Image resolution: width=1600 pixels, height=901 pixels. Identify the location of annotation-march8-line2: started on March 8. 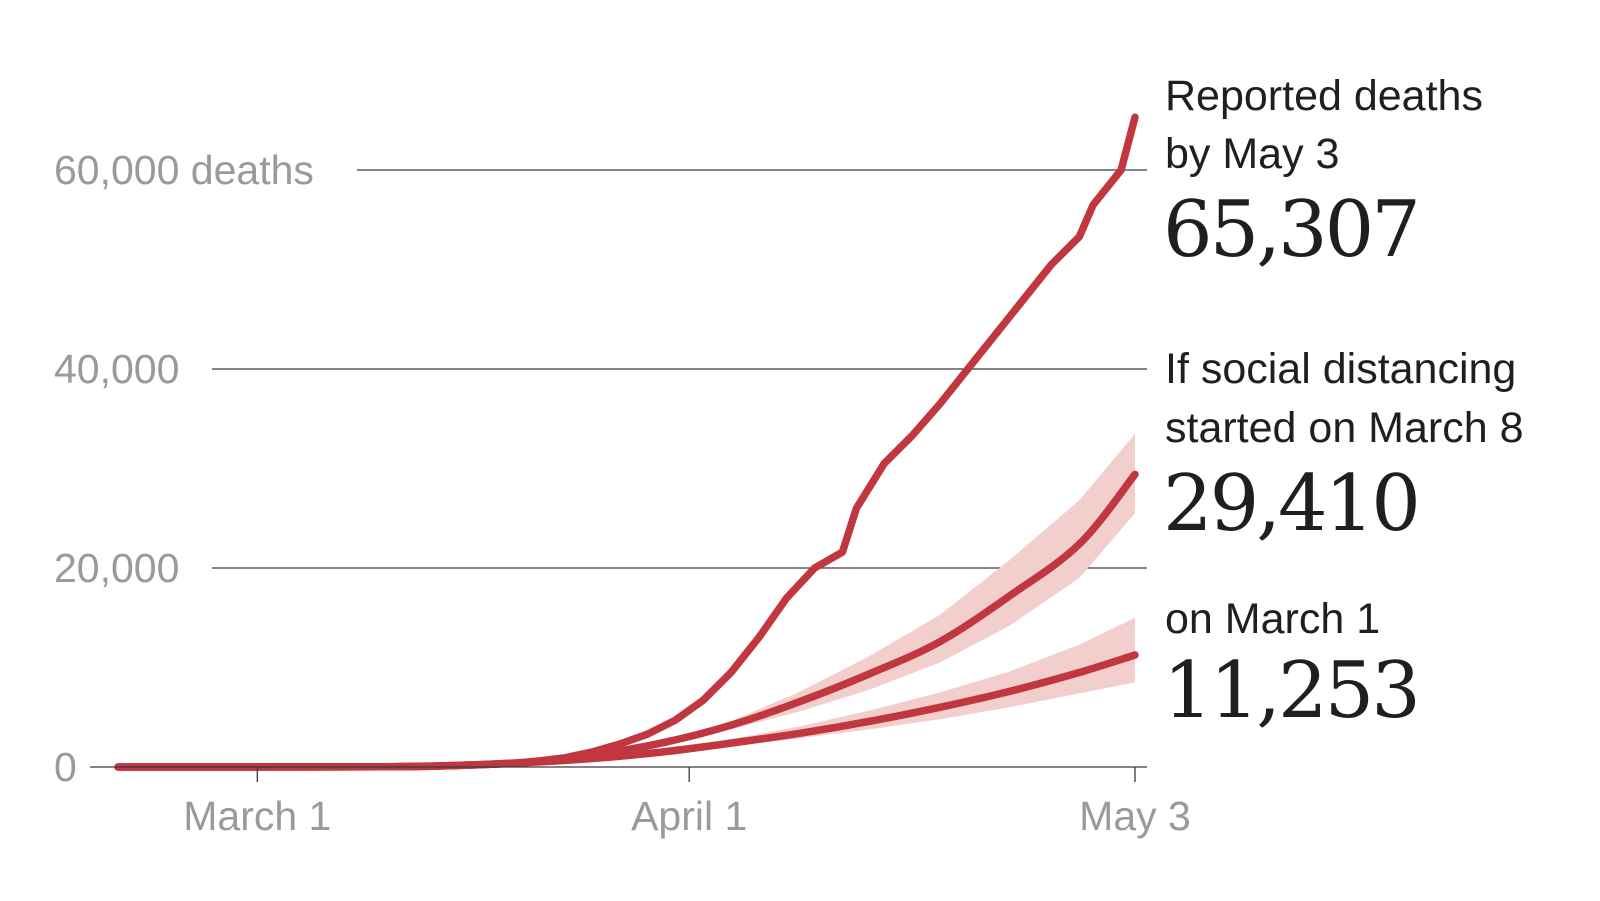
(1344, 428).